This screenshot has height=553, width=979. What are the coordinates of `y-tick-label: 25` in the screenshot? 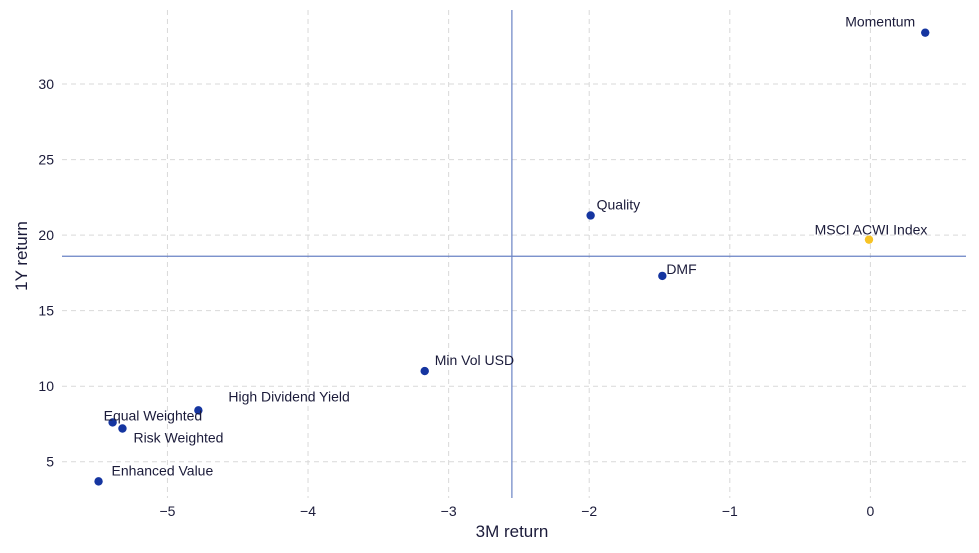 It's located at (46, 160).